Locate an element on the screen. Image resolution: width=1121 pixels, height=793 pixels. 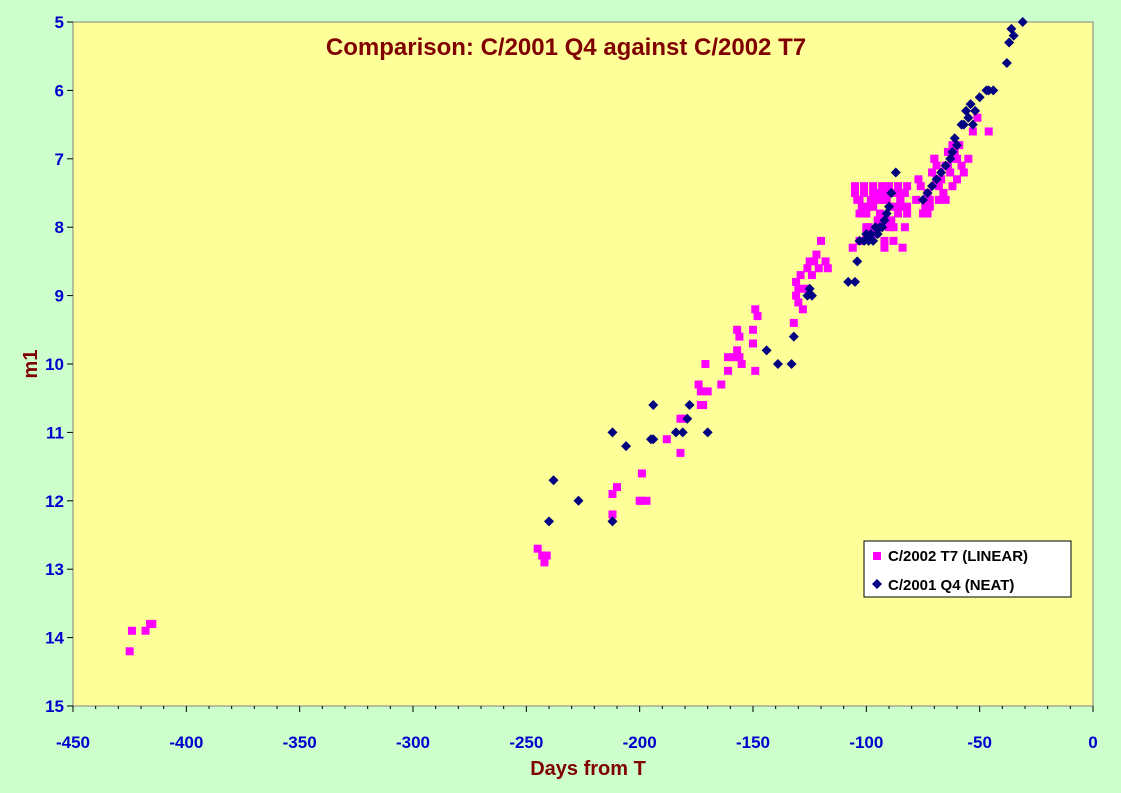
y-axis-label: m1 is located at coordinates (31, 364).